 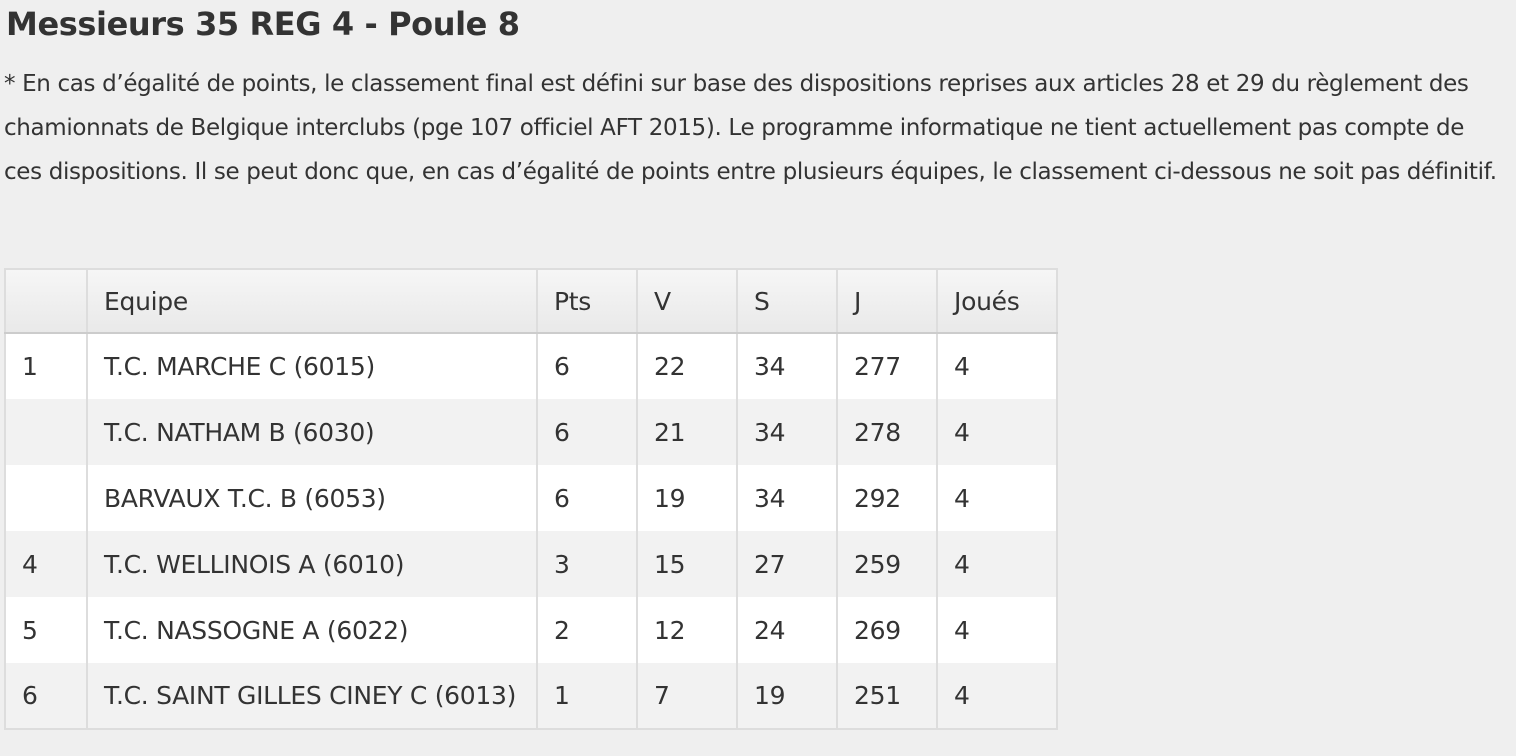 I want to click on points-cell: 3, so click(x=587, y=564).